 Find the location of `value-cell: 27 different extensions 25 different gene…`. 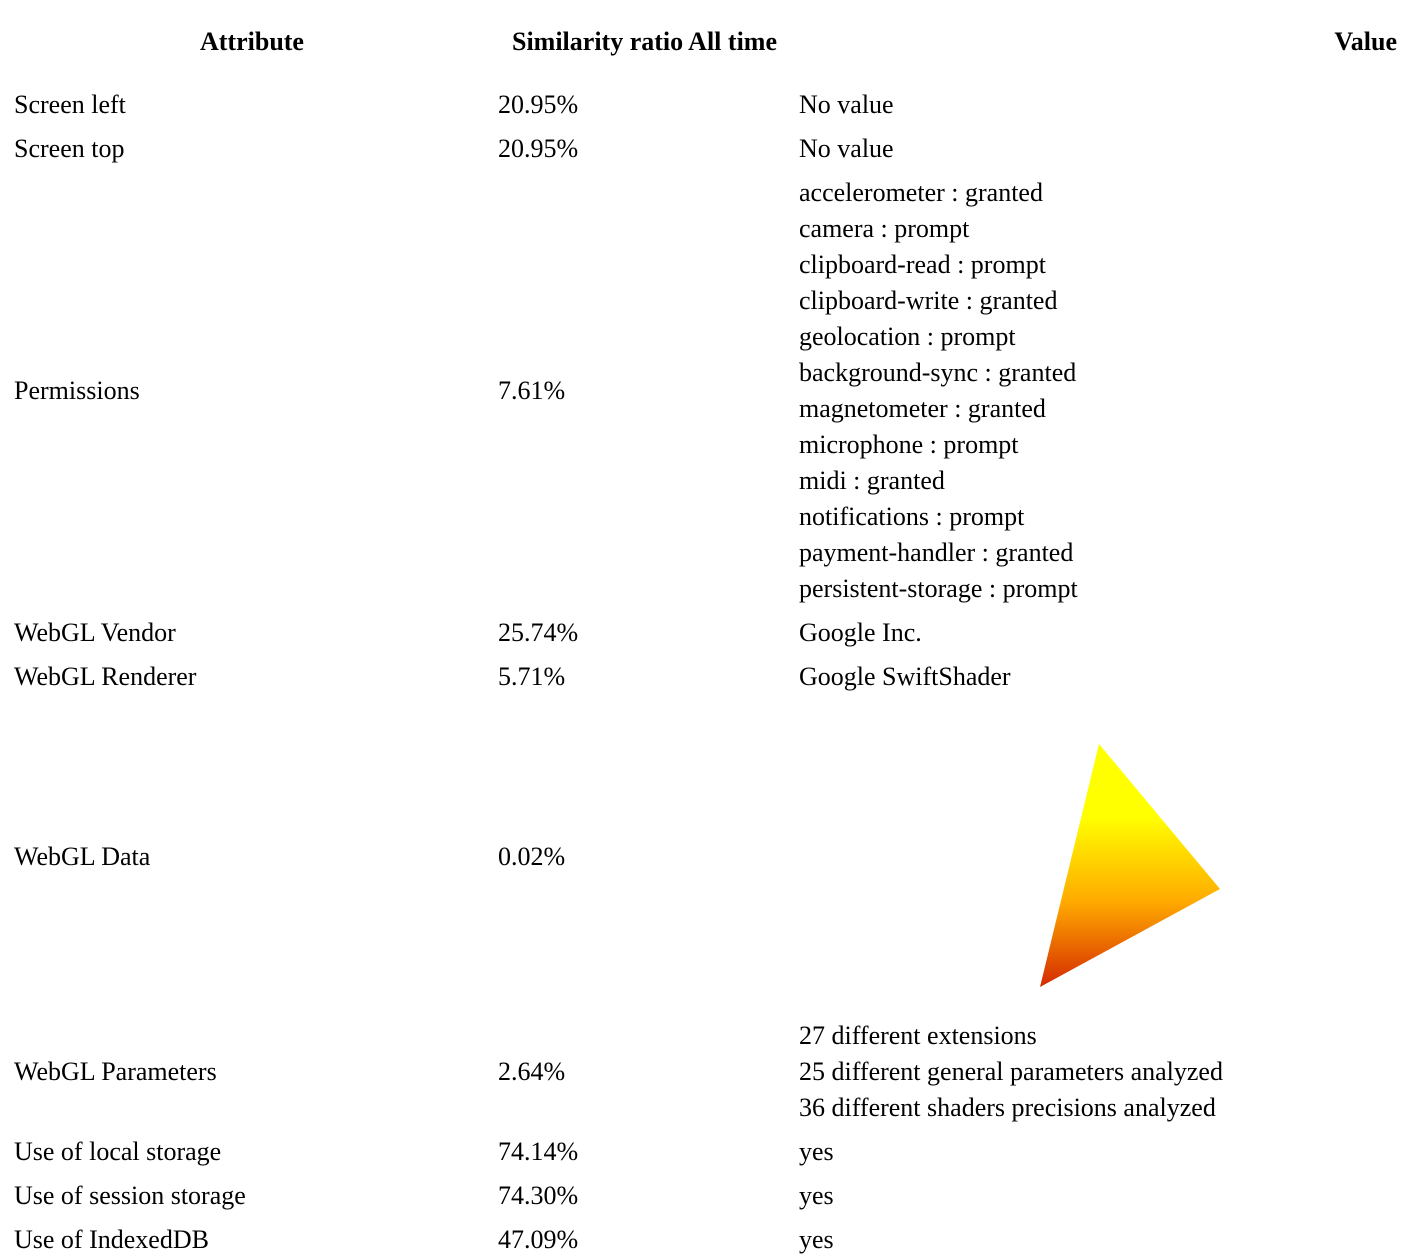

value-cell: 27 different extensions 25 different gene… is located at coordinates (1098, 1072).